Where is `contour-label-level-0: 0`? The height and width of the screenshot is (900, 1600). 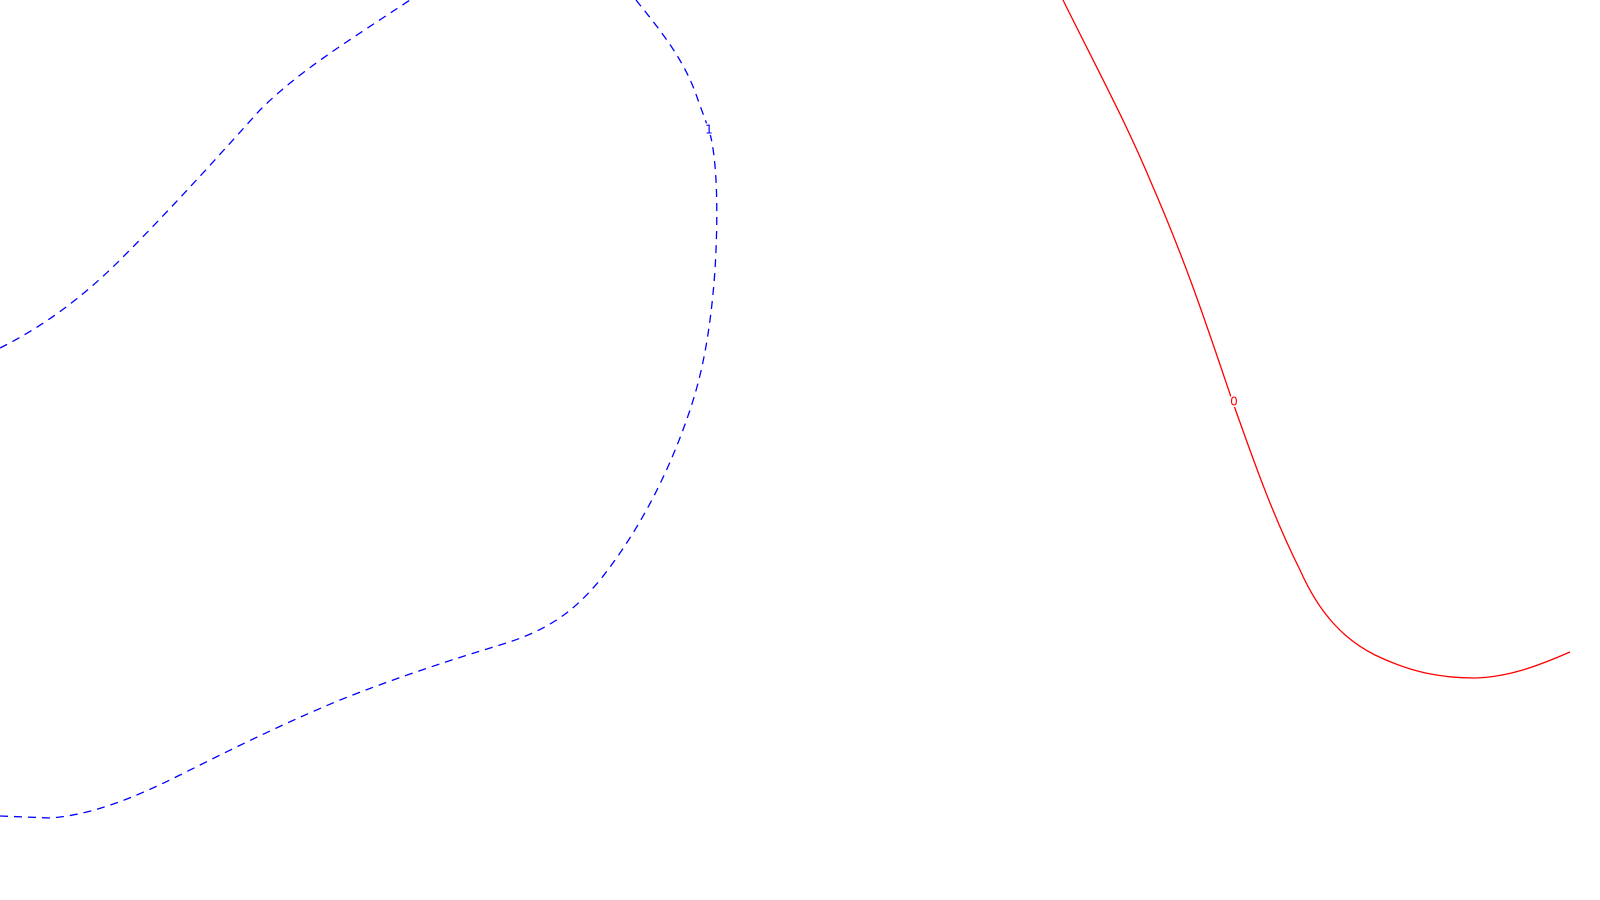 contour-label-level-0: 0 is located at coordinates (1234, 402).